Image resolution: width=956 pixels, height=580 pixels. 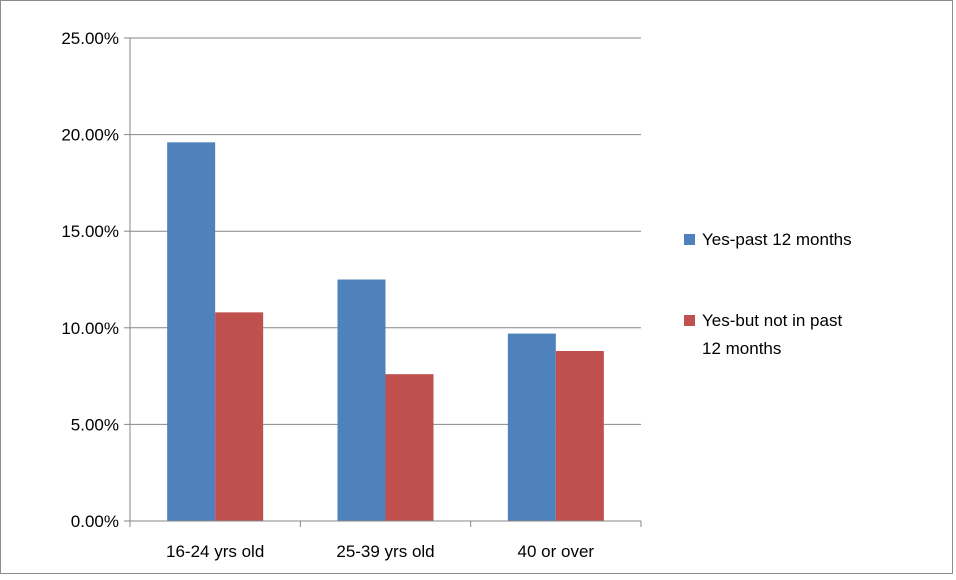 What do you see at coordinates (741, 348) in the screenshot?
I see `legend-label-line: 12 months` at bounding box center [741, 348].